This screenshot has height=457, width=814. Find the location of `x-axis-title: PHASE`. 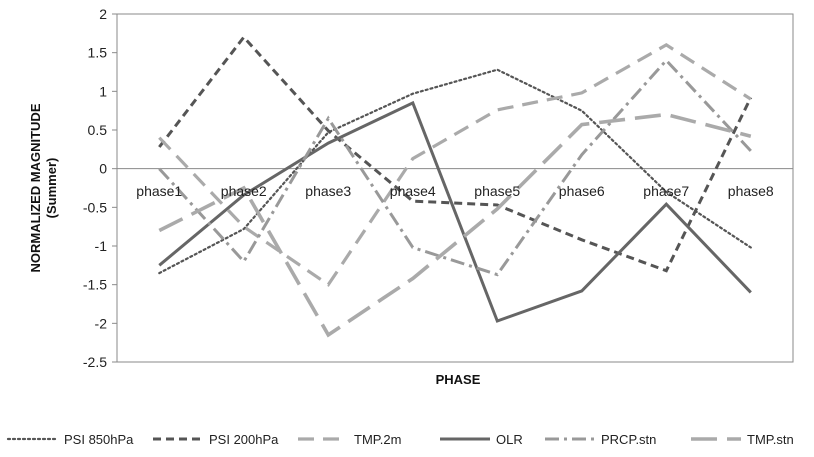

x-axis-title: PHASE is located at coordinates (458, 379).